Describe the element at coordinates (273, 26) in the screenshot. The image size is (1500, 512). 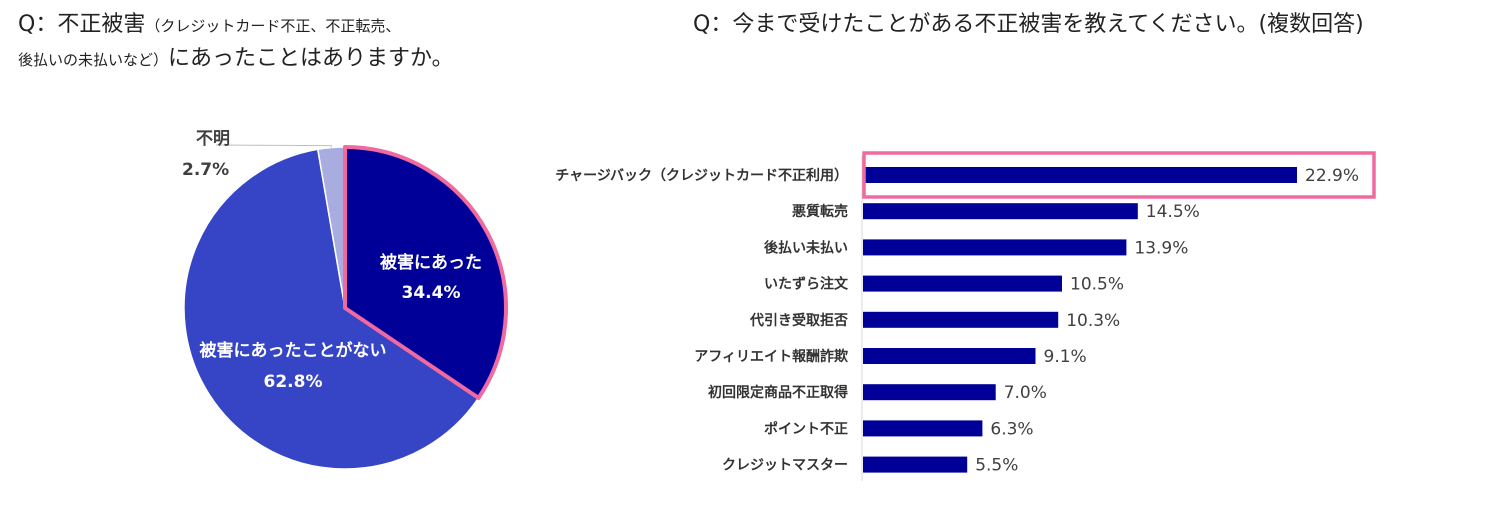
I see `question-1-paren-start: （クレジットカード不正、不正転売、` at that location.